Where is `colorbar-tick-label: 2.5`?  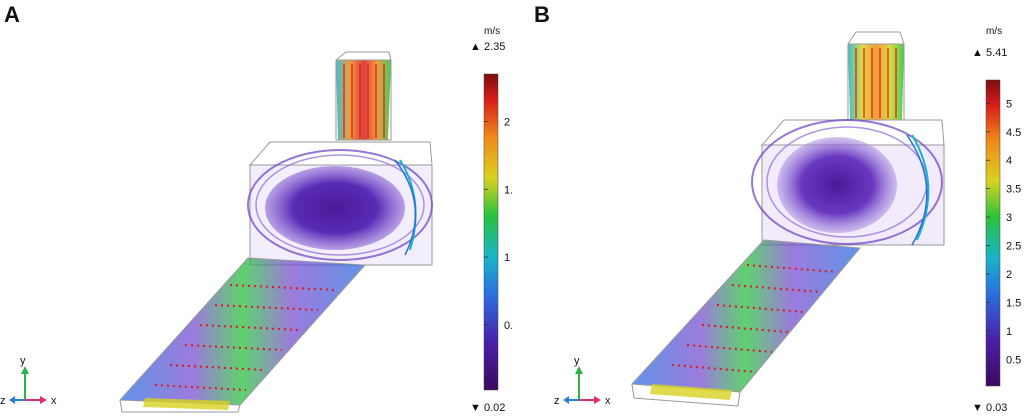 colorbar-tick-label: 2.5 is located at coordinates (1013, 247).